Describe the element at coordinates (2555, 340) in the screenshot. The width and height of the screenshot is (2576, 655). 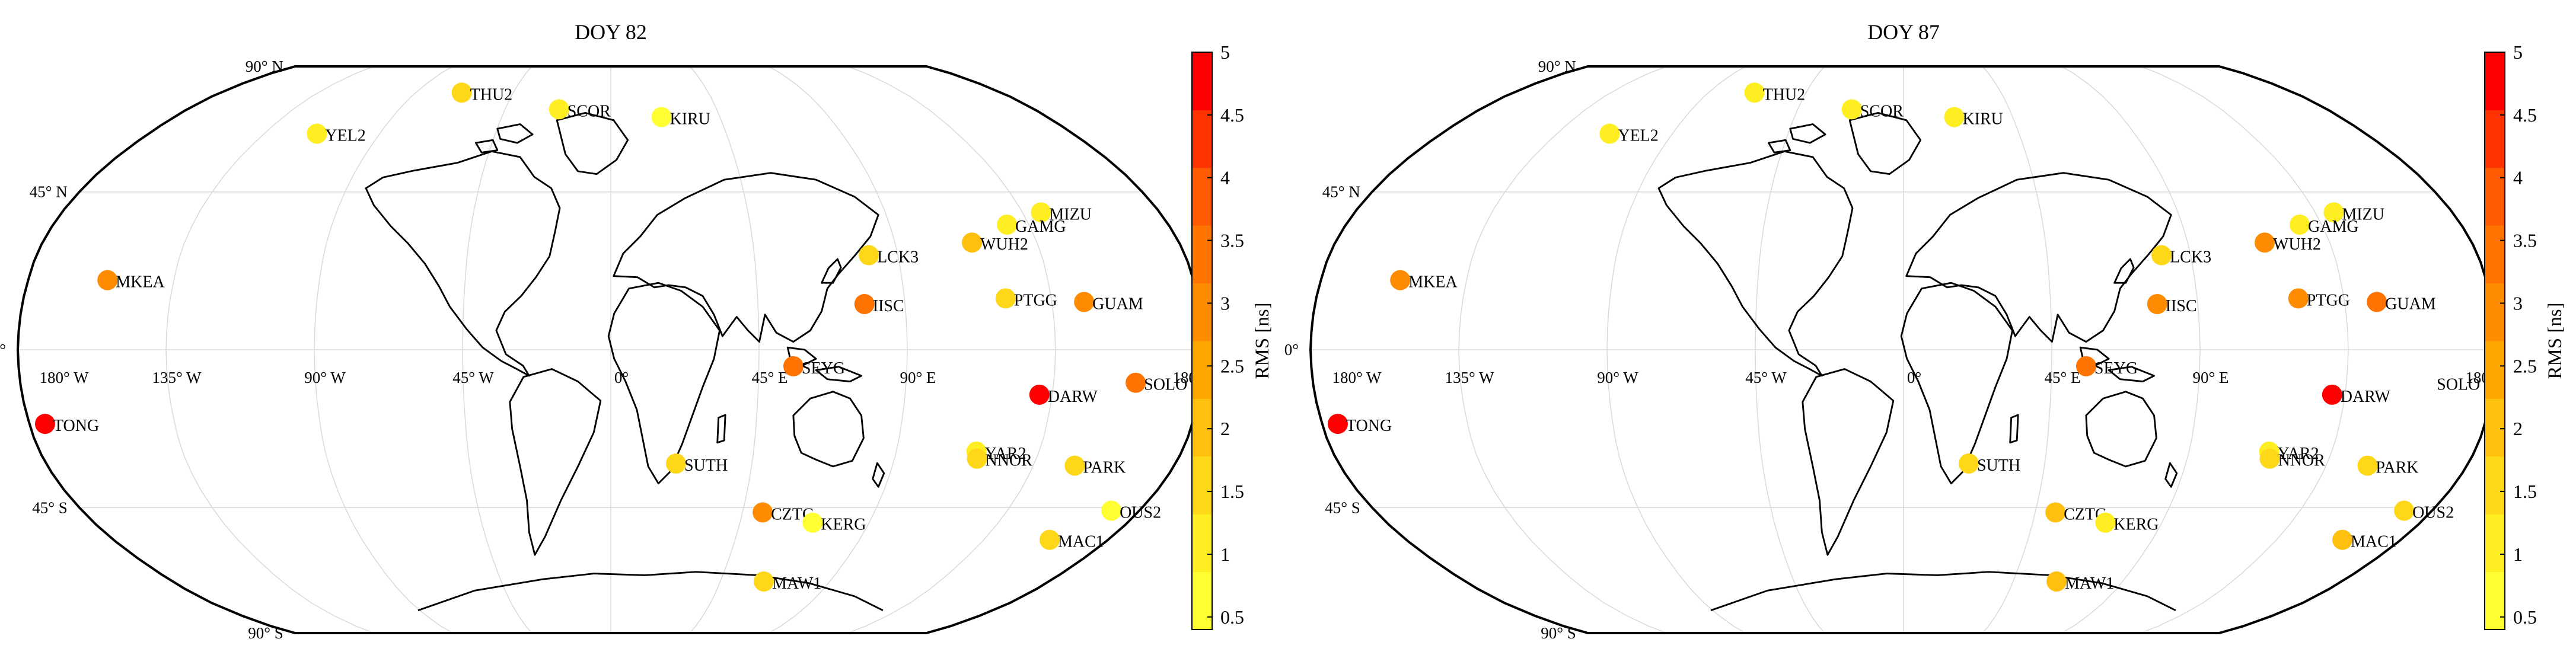
I see `colorbar-label: RMS [ns]` at that location.